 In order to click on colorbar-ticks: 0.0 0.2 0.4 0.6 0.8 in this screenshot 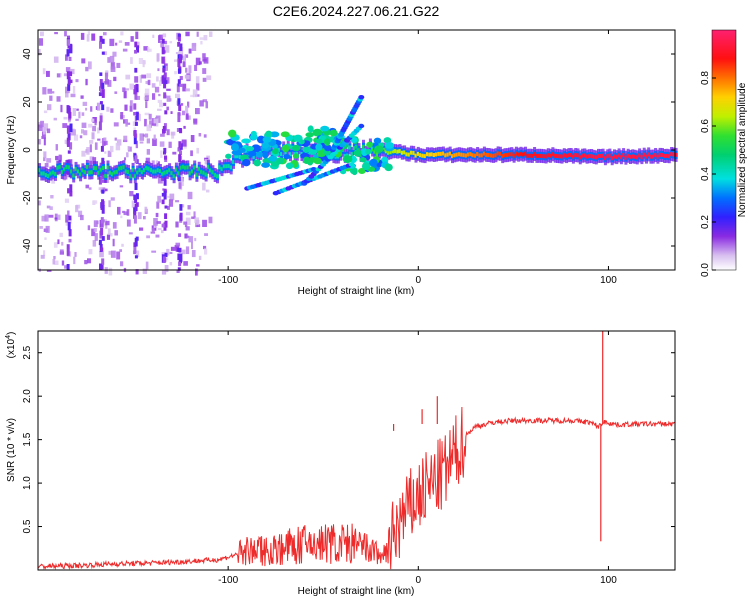, I will do `click(708, 174)`.